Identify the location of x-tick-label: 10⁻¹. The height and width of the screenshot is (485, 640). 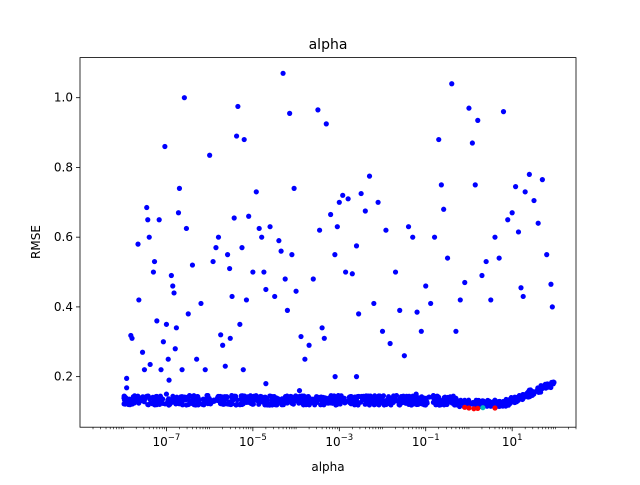
(426, 441).